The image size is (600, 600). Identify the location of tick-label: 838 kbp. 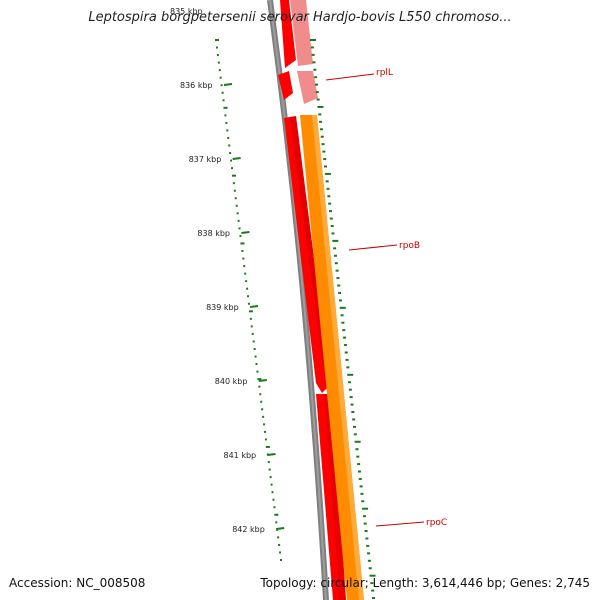
(213, 233).